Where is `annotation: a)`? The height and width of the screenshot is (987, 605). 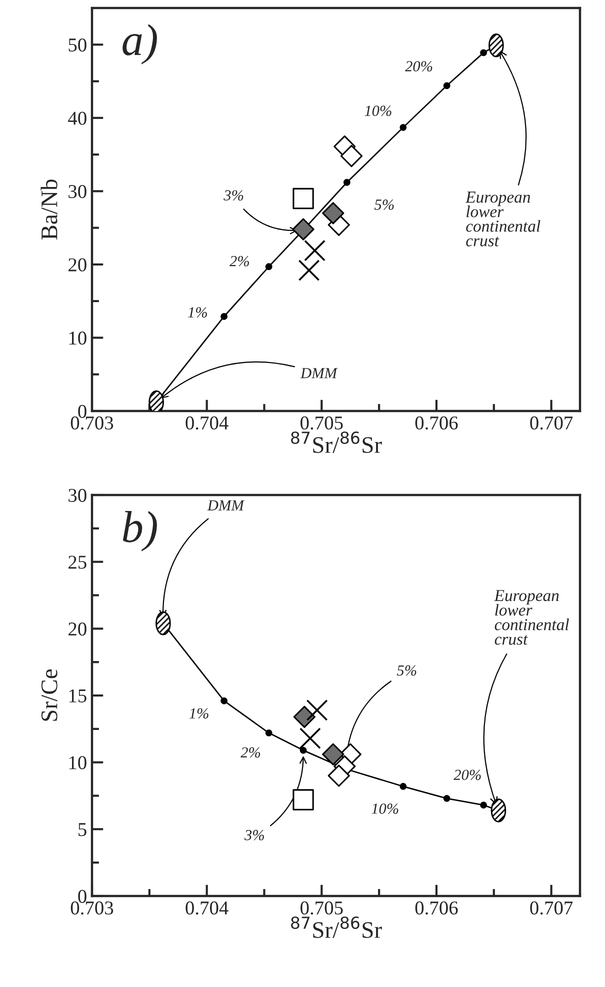 annotation: a) is located at coordinates (139, 44).